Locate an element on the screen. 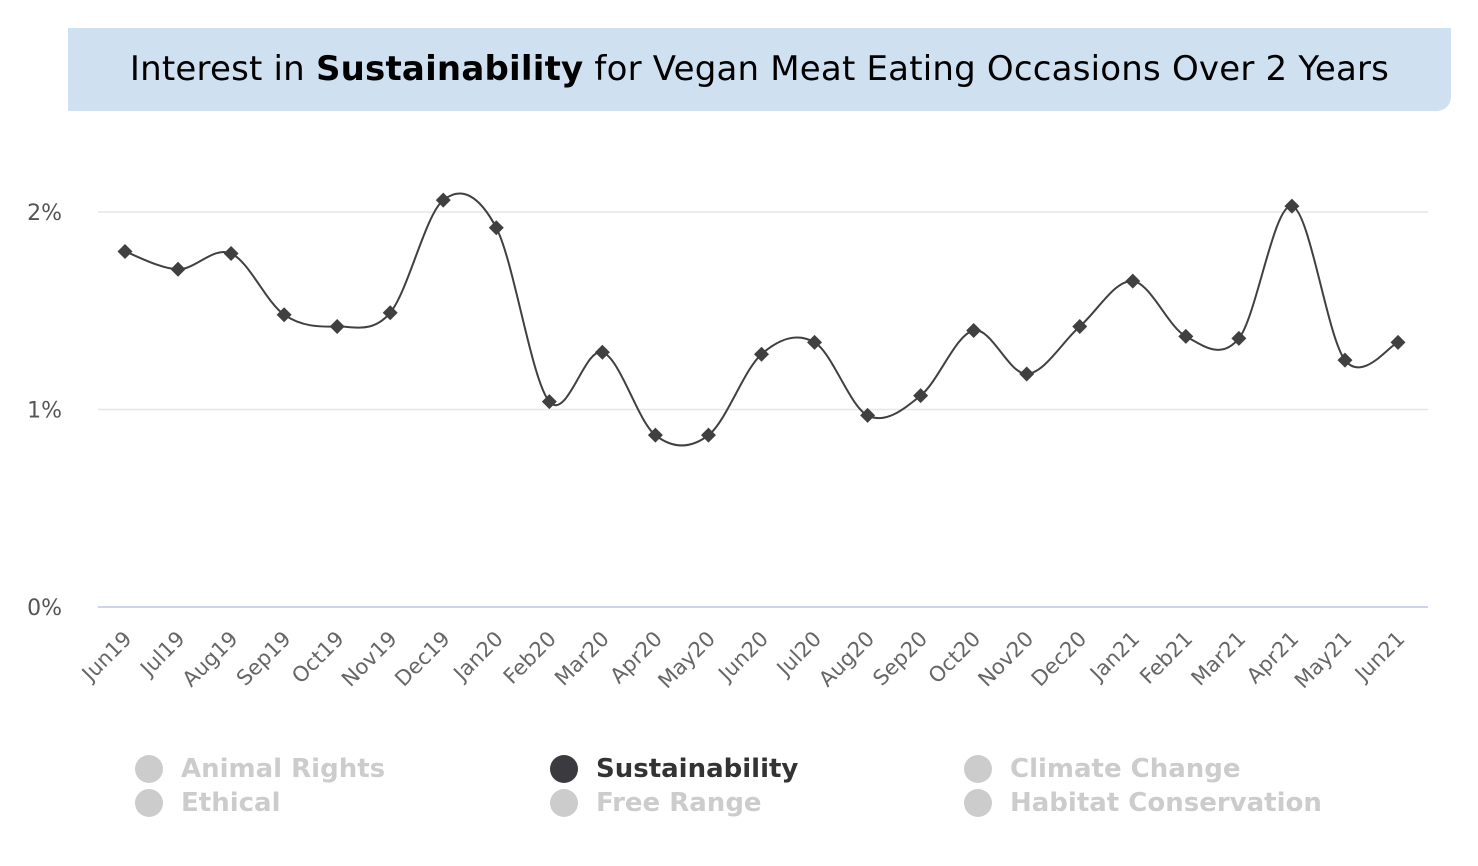 The height and width of the screenshot is (866, 1478). legend-item-habitat-conservation: Habitat Conservation is located at coordinates (1143, 803).